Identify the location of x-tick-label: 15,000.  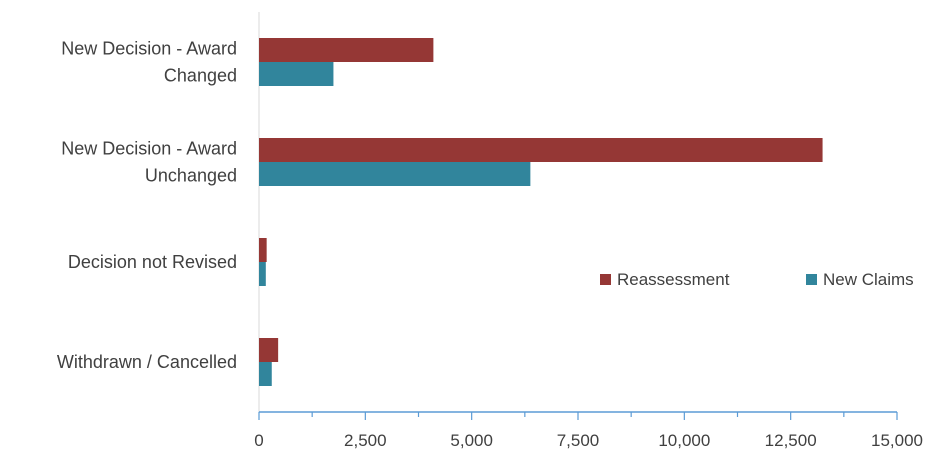
(897, 440).